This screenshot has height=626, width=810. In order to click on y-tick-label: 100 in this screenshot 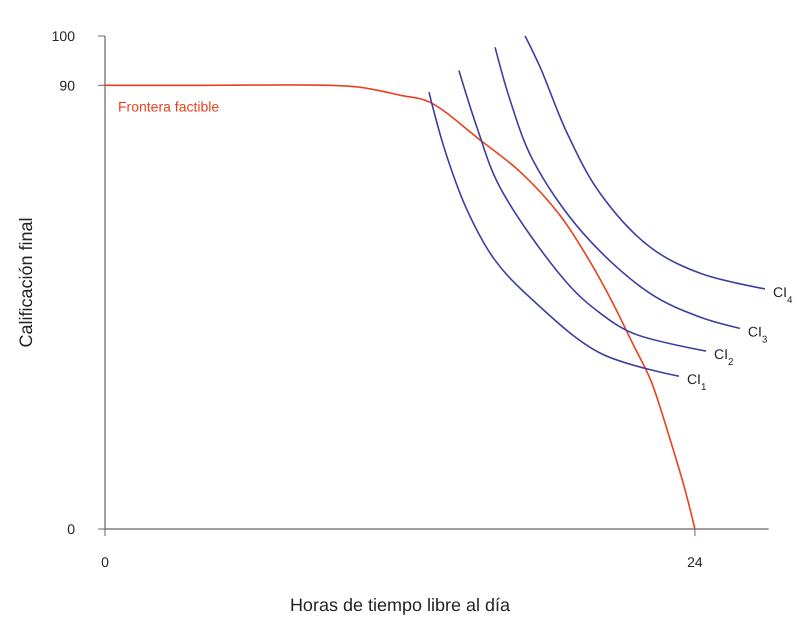, I will do `click(64, 36)`.